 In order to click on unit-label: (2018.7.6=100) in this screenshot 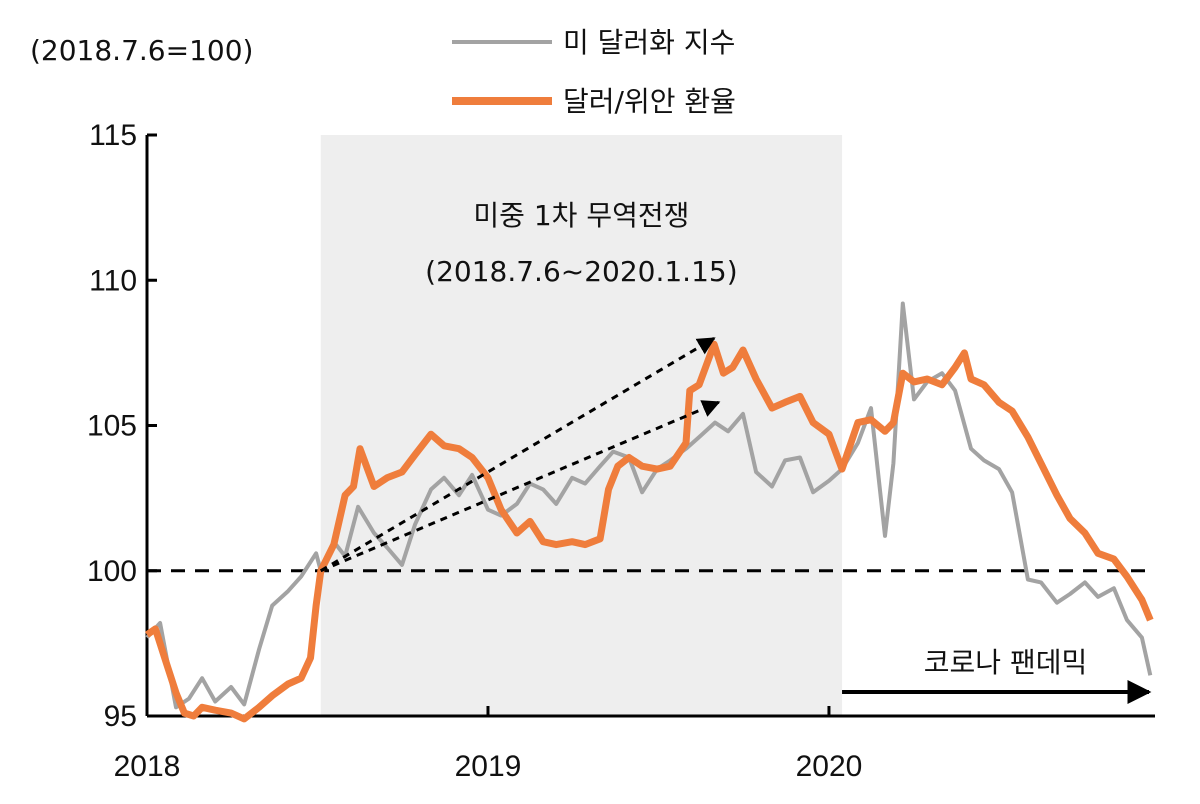, I will do `click(141, 50)`.